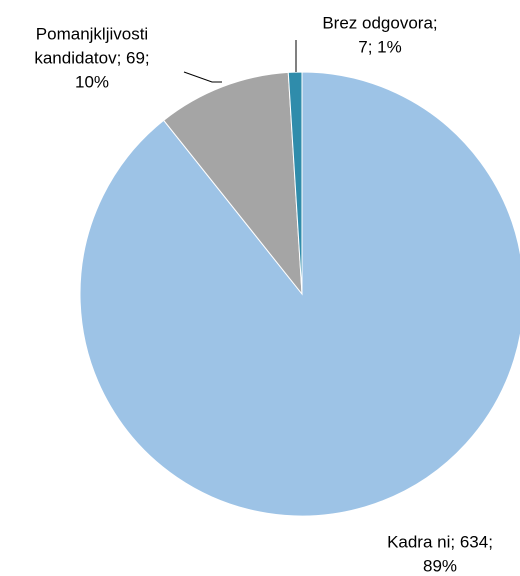 This screenshot has height=576, width=520. I want to click on data-label: 10%, so click(92, 81).